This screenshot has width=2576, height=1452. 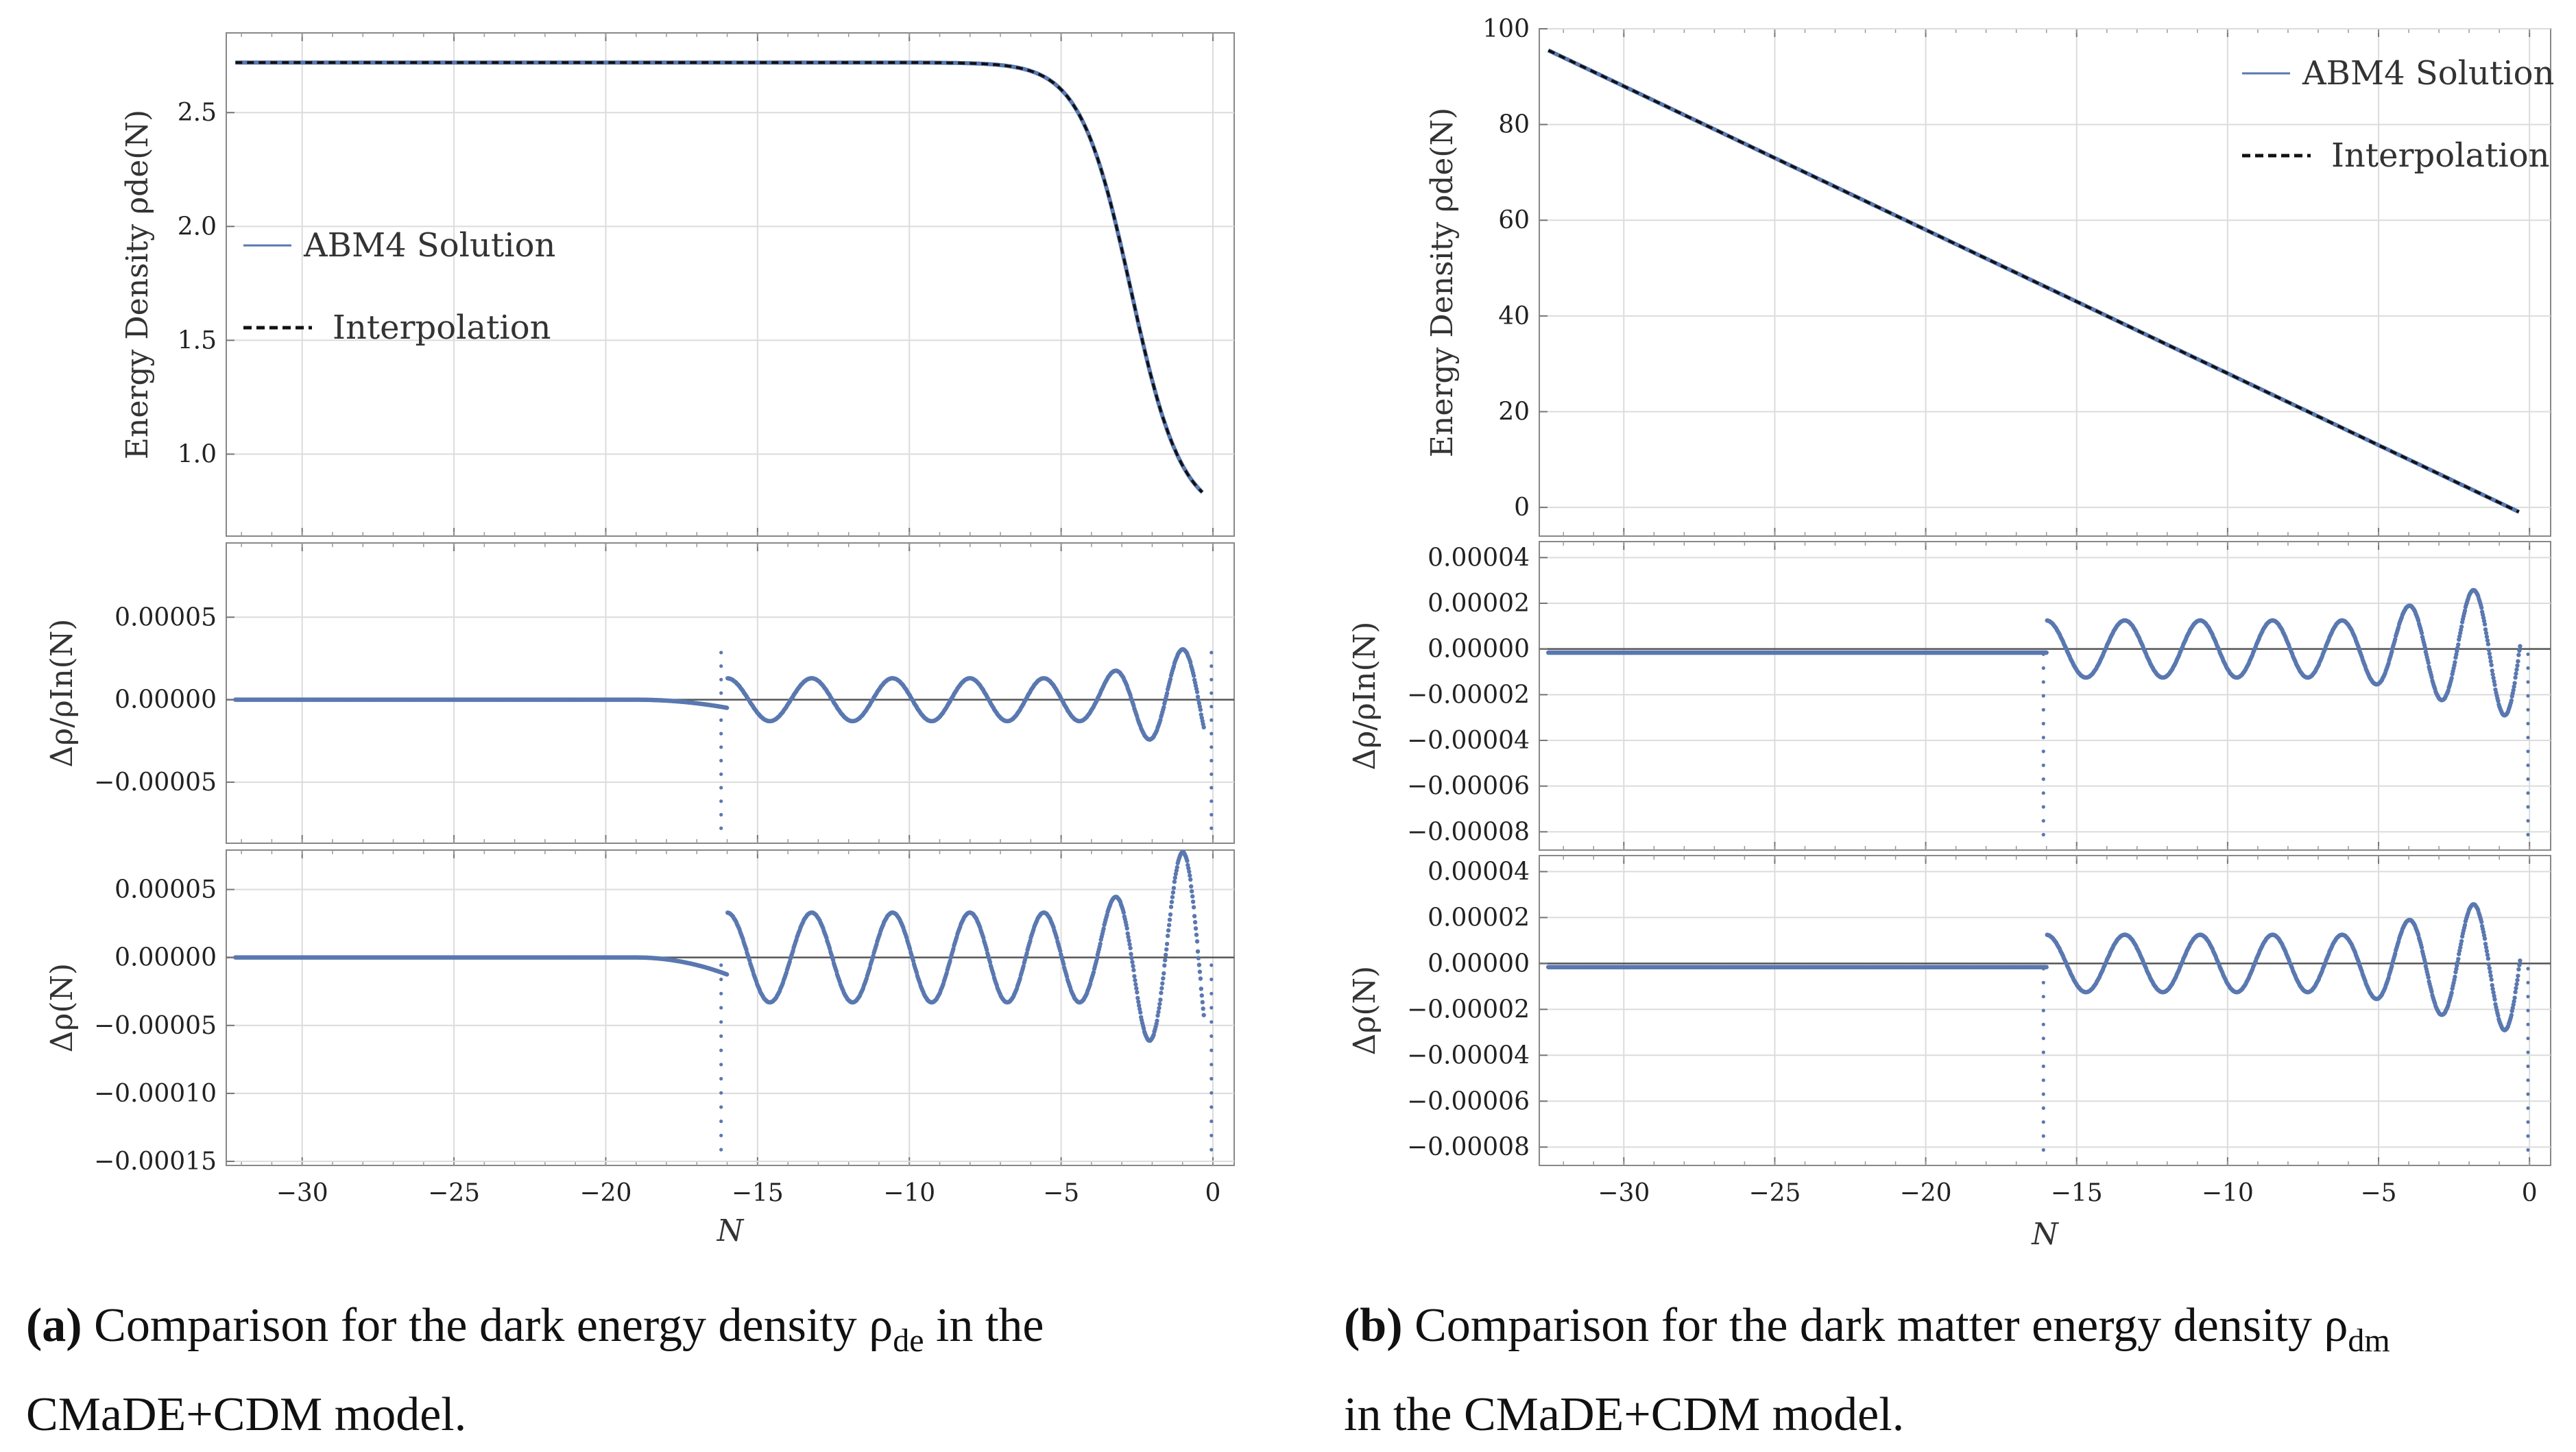 What do you see at coordinates (758, 1193) in the screenshot?
I see `x-tick-label: −15` at bounding box center [758, 1193].